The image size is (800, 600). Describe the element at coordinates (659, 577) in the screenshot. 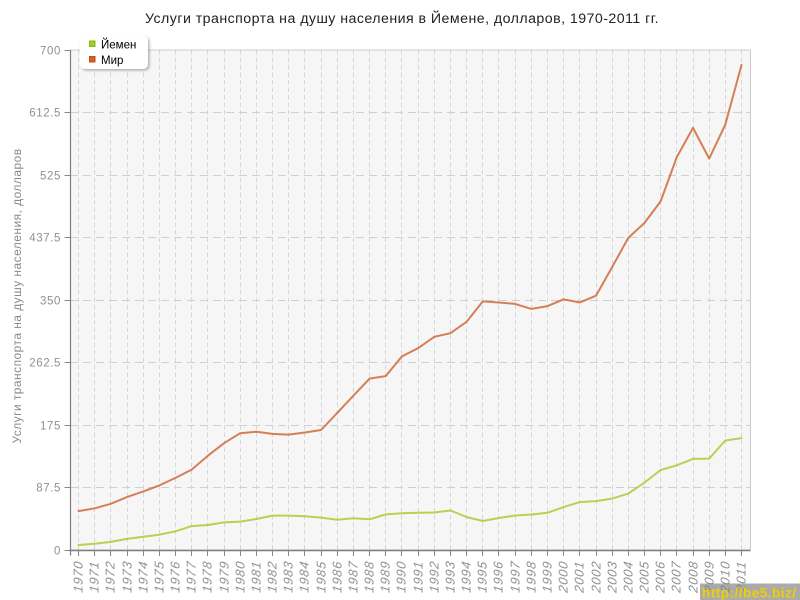

I see `svg-text: 2006` at that location.